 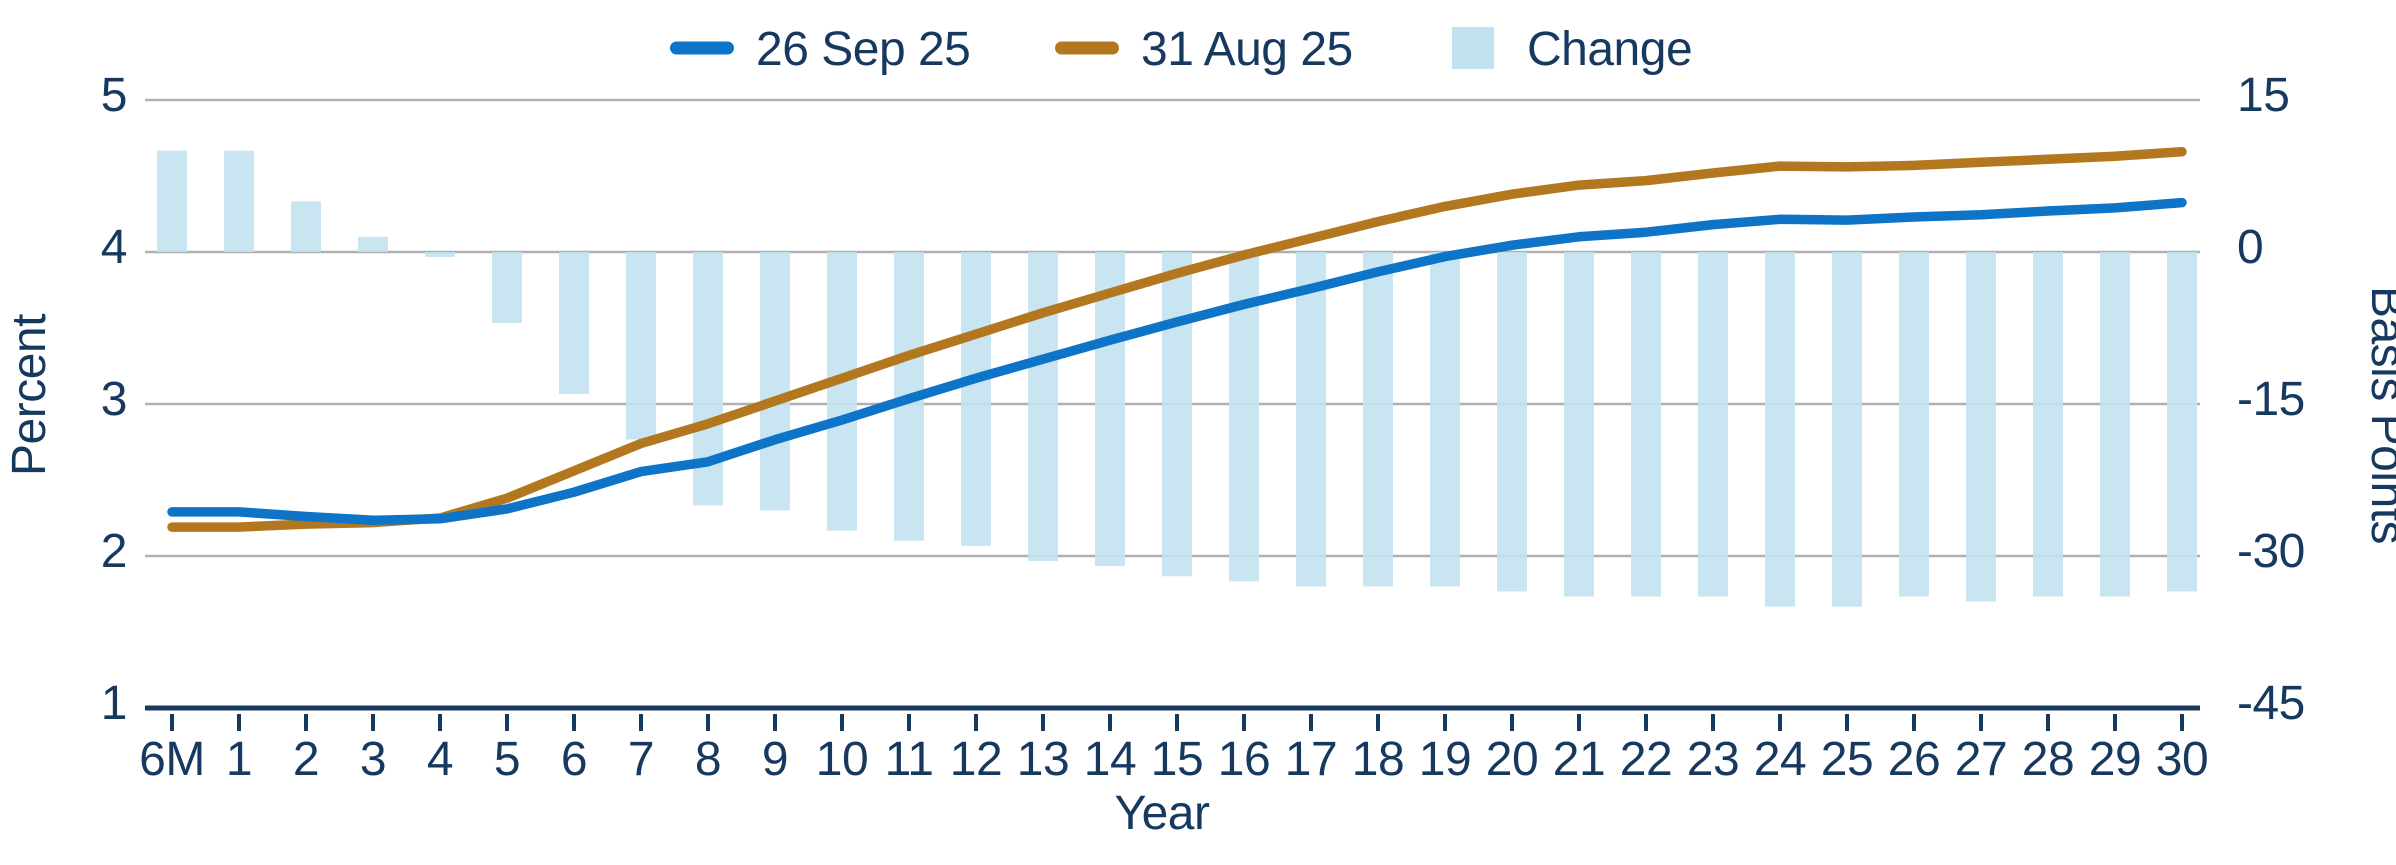 What do you see at coordinates (976, 759) in the screenshot?
I see `x-tick-label: 12` at bounding box center [976, 759].